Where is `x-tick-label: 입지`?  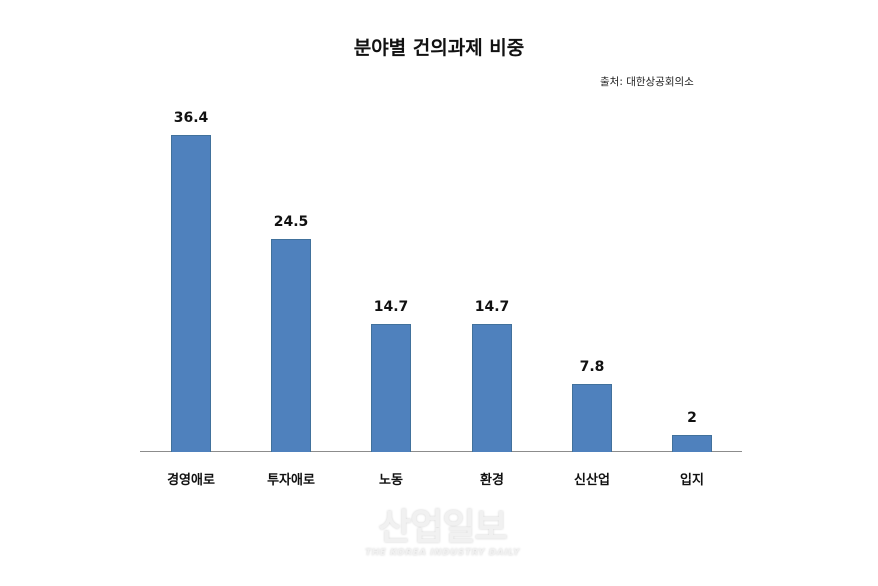 x-tick-label: 입지 is located at coordinates (692, 480).